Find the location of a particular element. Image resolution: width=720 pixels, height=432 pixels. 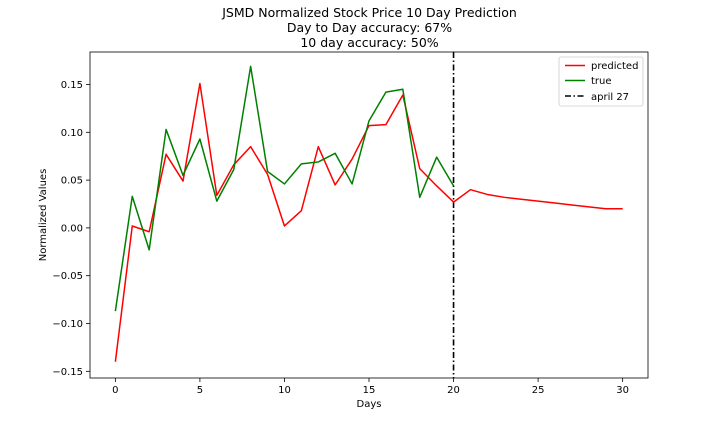

y-tick-label: −0.10 is located at coordinates (67, 324).